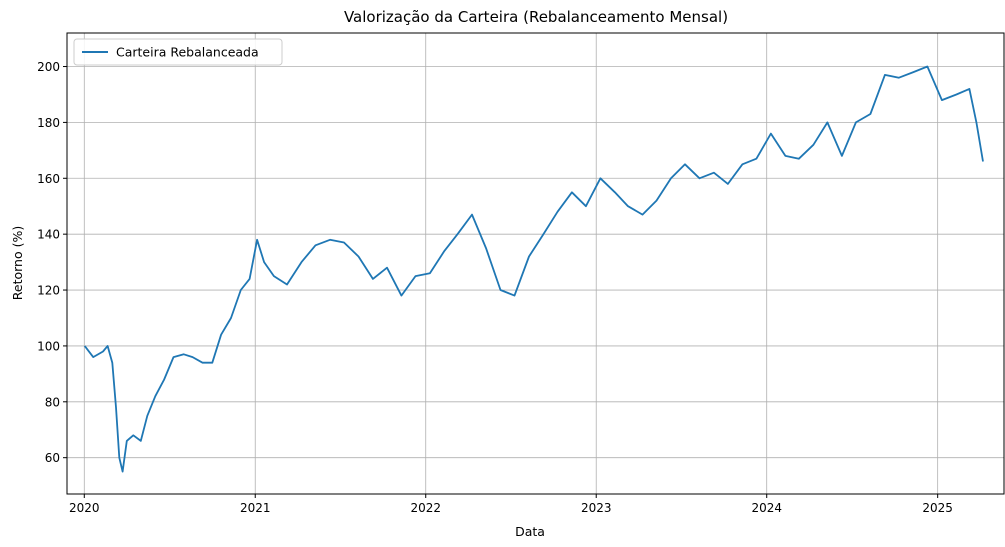 The height and width of the screenshot is (547, 1005). What do you see at coordinates (255, 508) in the screenshot?
I see `x-tick-label: 2021` at bounding box center [255, 508].